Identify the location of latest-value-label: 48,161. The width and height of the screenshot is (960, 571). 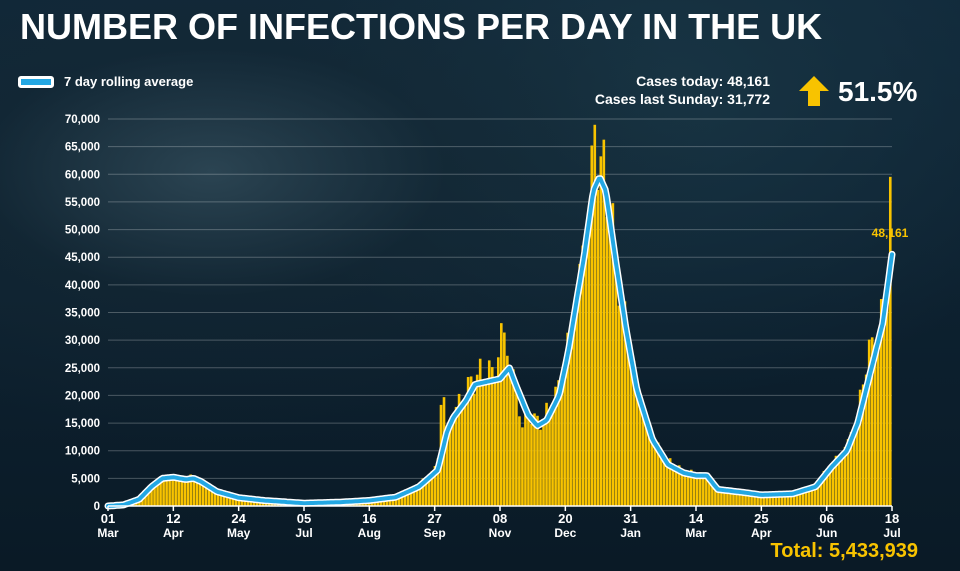
(890, 233).